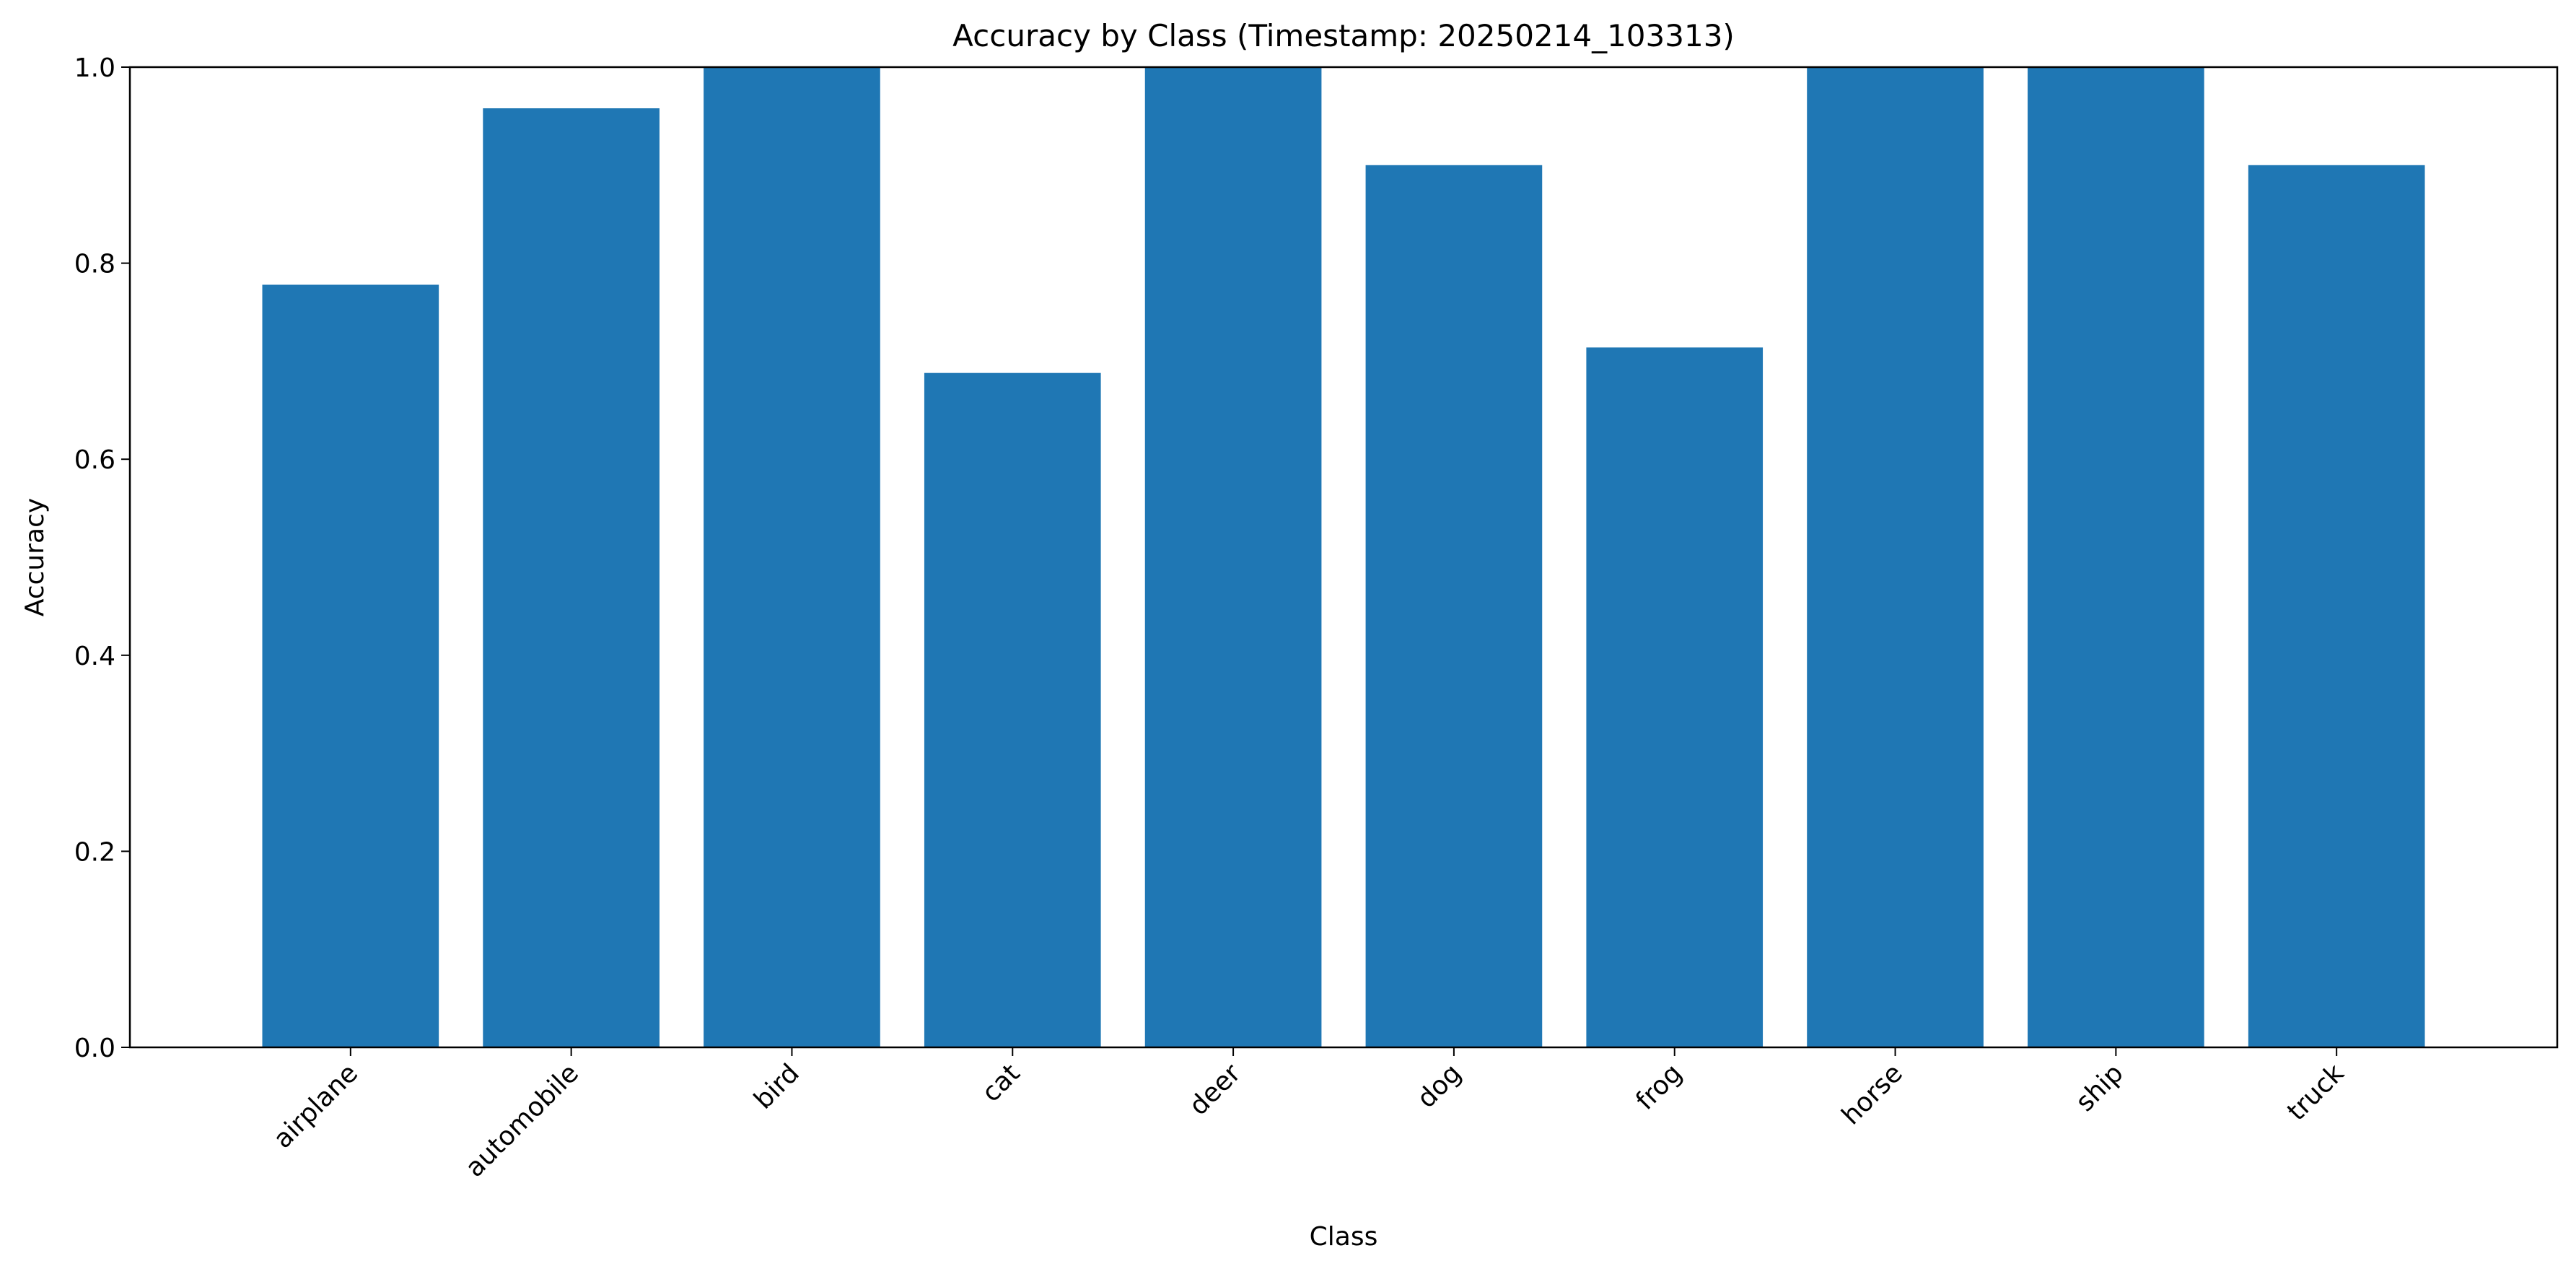 The height and width of the screenshot is (1274, 2576). I want to click on x-axis-label: Class, so click(1344, 1237).